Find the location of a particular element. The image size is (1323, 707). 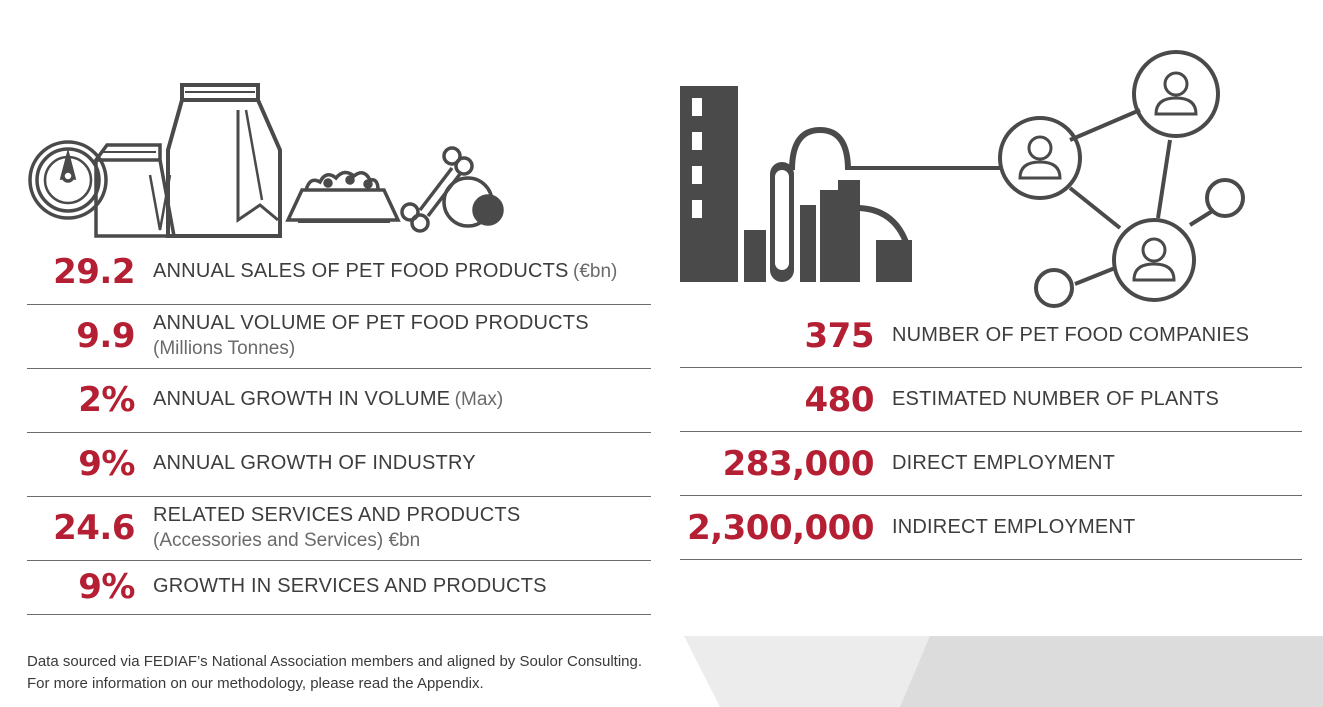

stat-label-main: ESTIMATED NUMBER OF PLANTS is located at coordinates (1056, 399).